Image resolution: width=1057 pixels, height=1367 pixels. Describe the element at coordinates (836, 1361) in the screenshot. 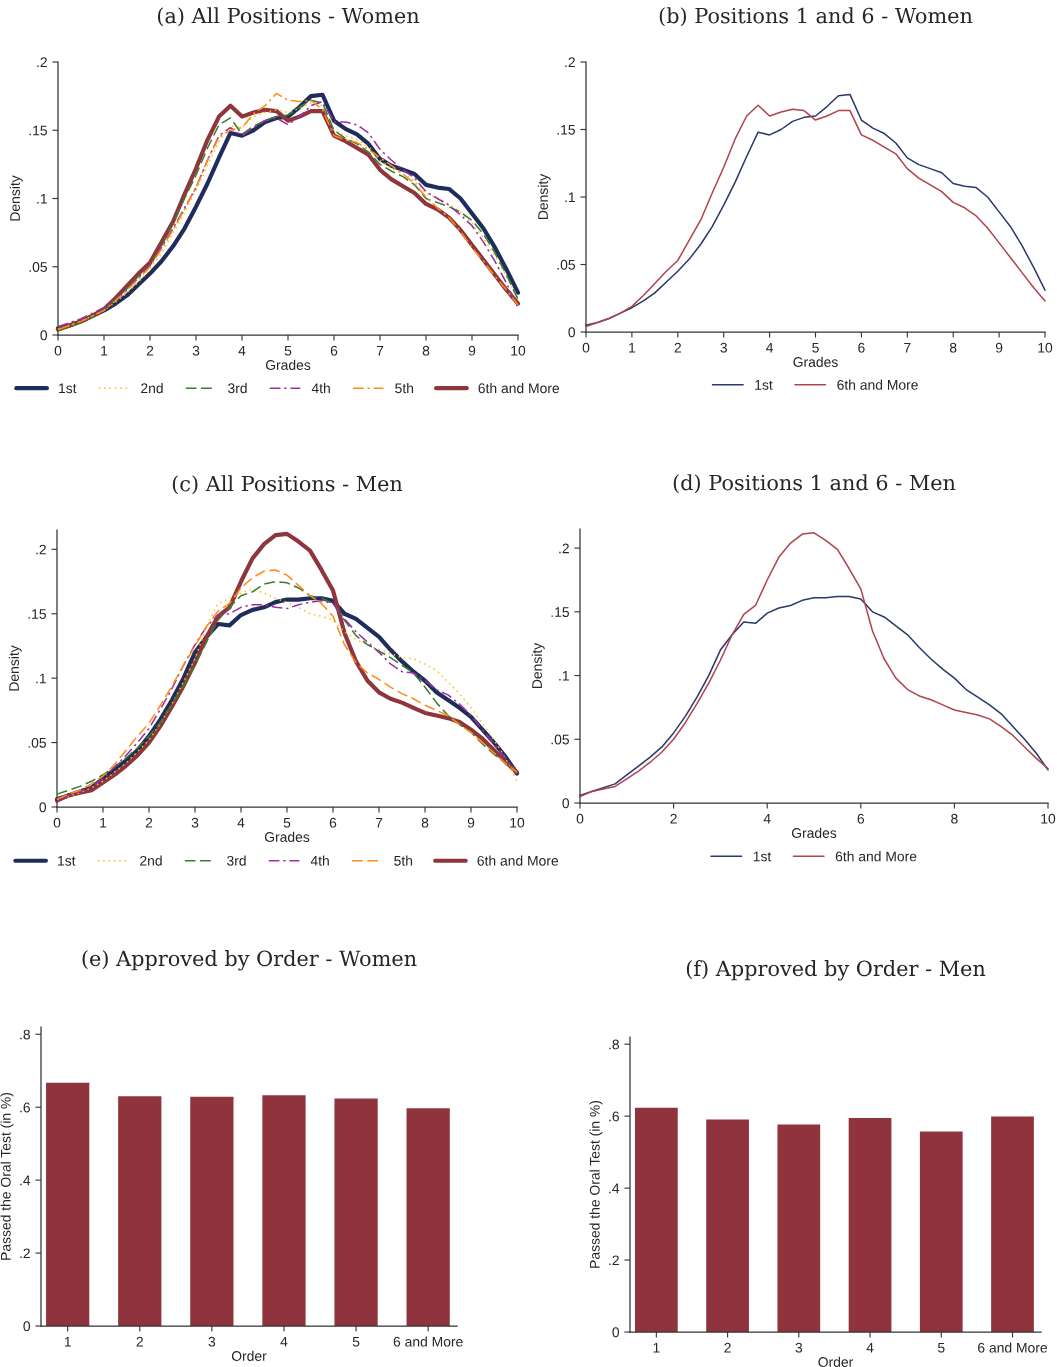

I see `x-axis-title: Order` at that location.